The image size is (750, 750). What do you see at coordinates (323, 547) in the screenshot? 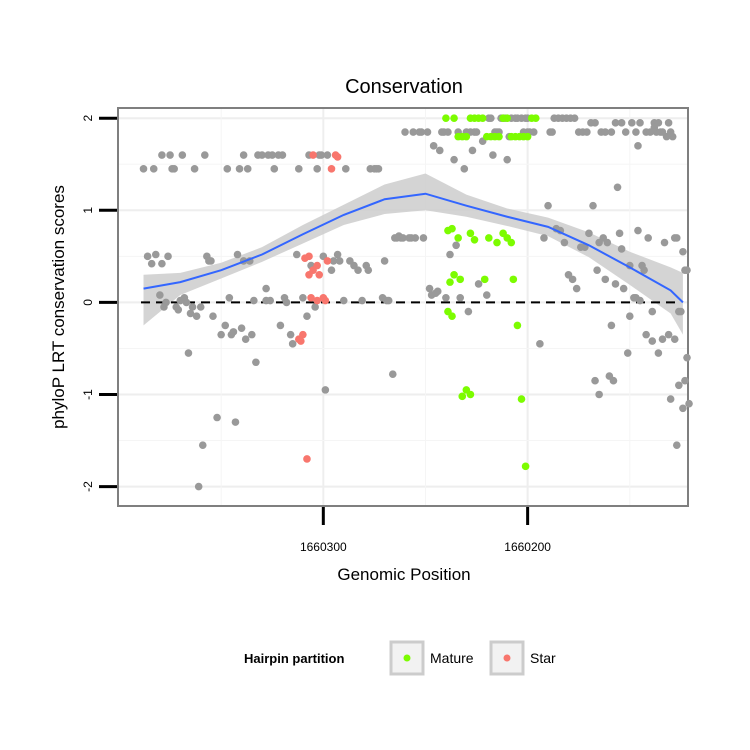
I see `x-tick-label: 1660300` at bounding box center [323, 547].